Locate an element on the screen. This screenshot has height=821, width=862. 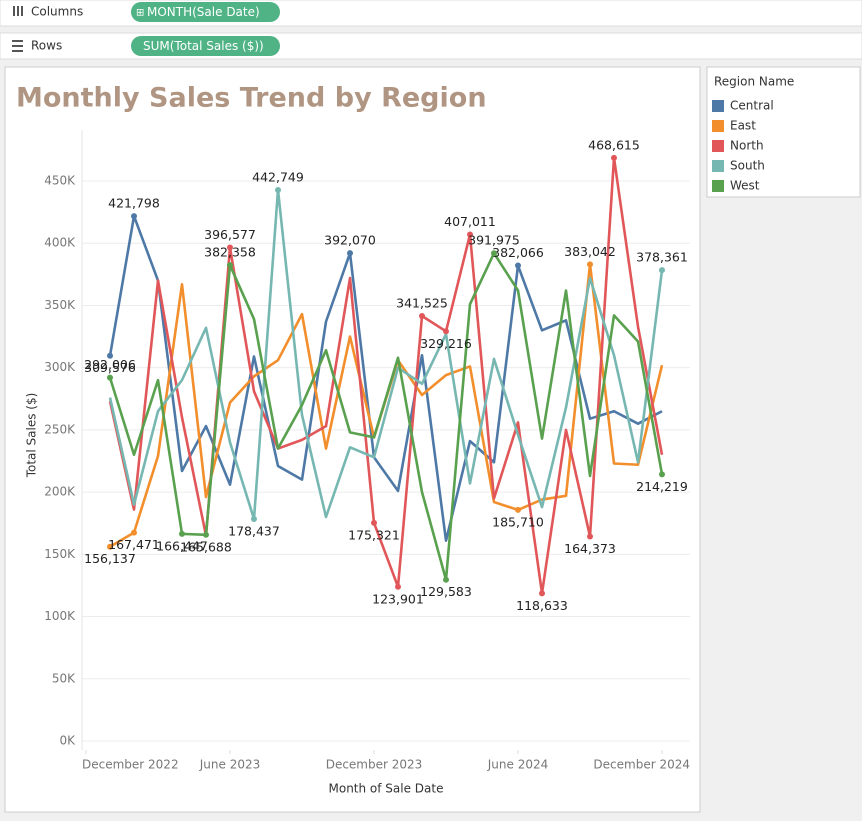
data-label: 164,373 is located at coordinates (590, 548).